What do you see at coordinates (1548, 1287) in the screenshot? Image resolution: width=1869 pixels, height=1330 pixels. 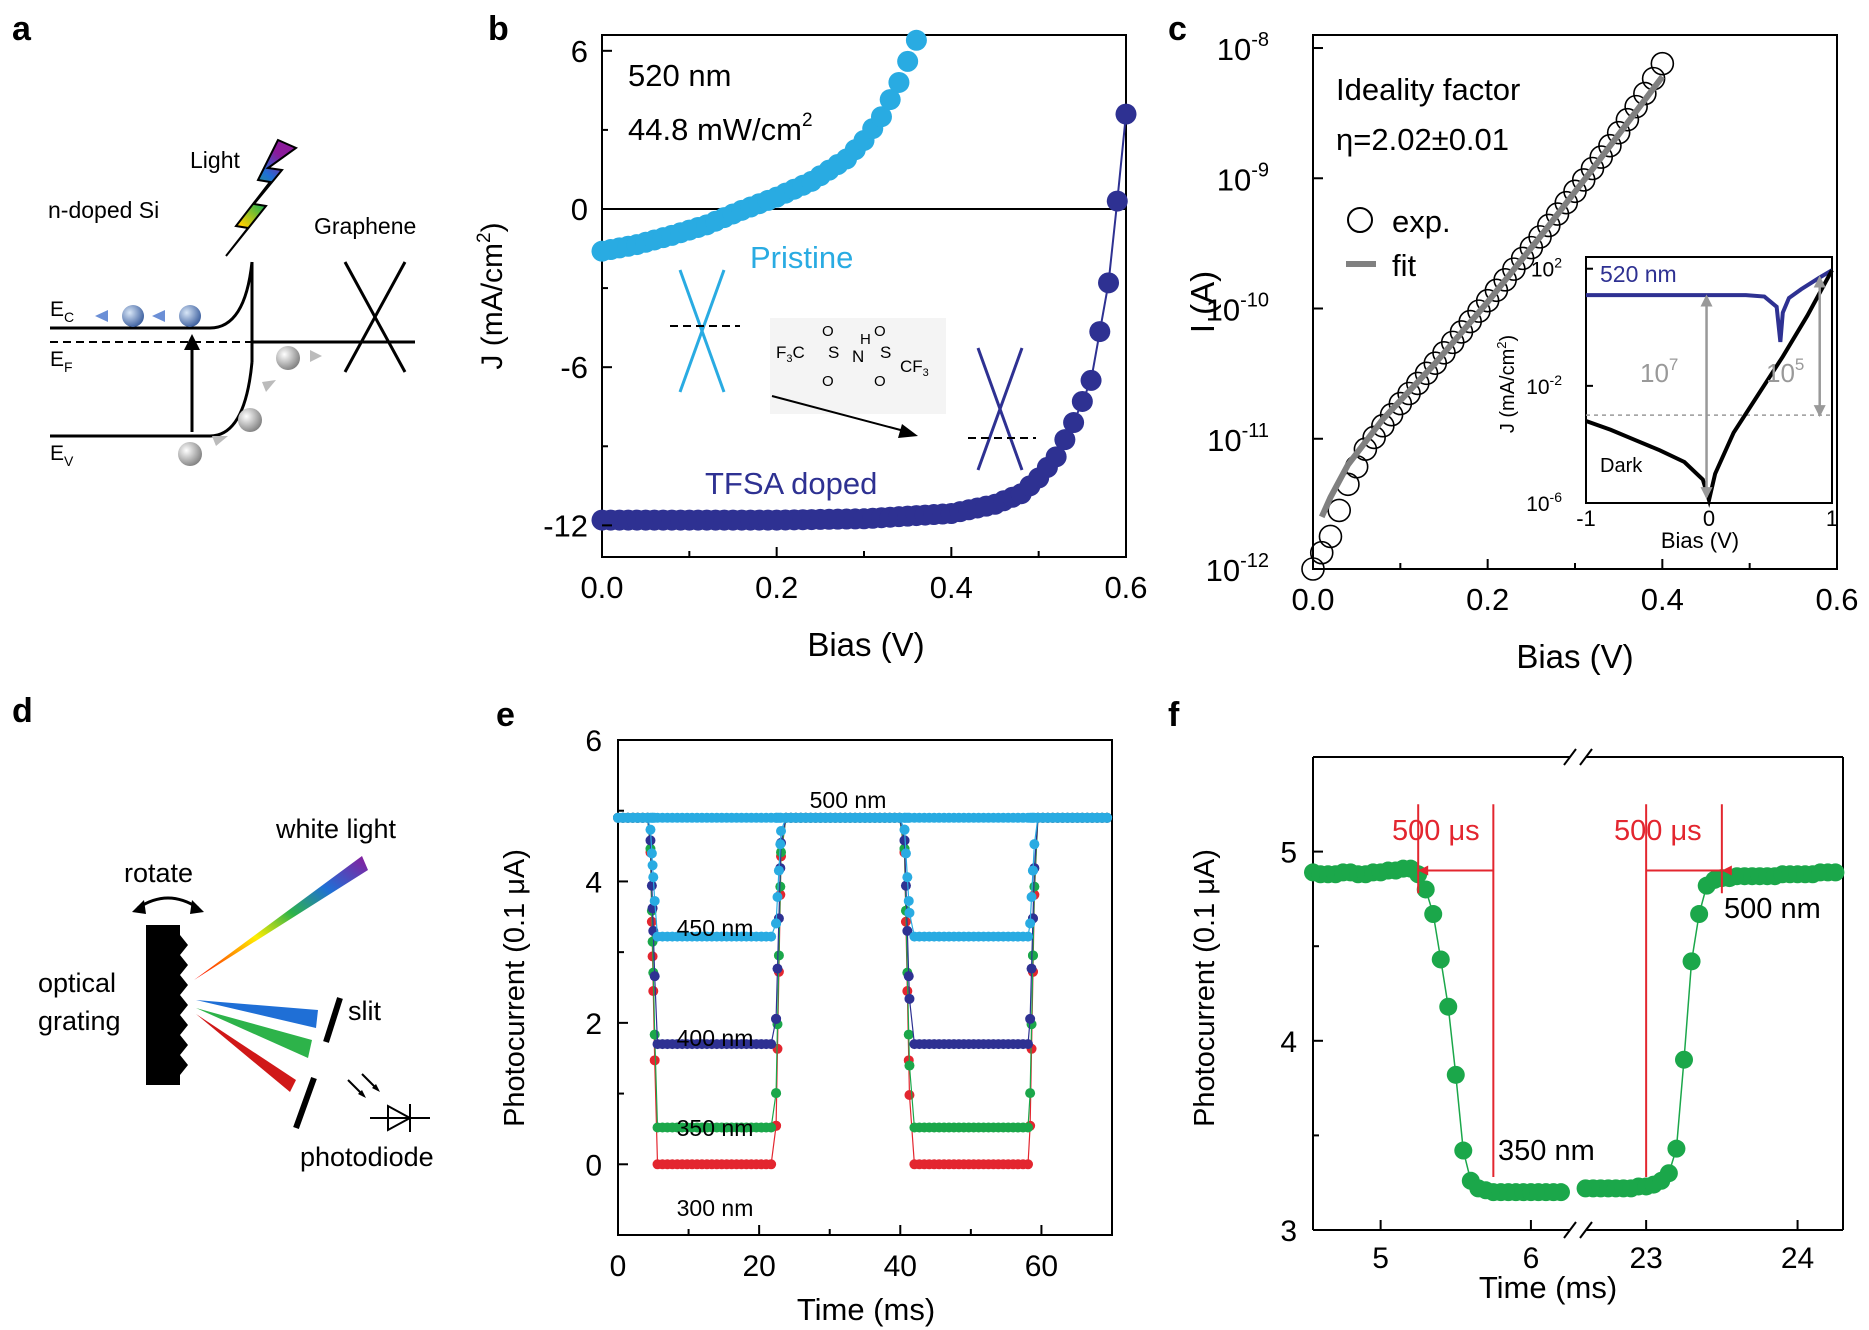 I see `panel-f-xlabel: Time (ms)` at bounding box center [1548, 1287].